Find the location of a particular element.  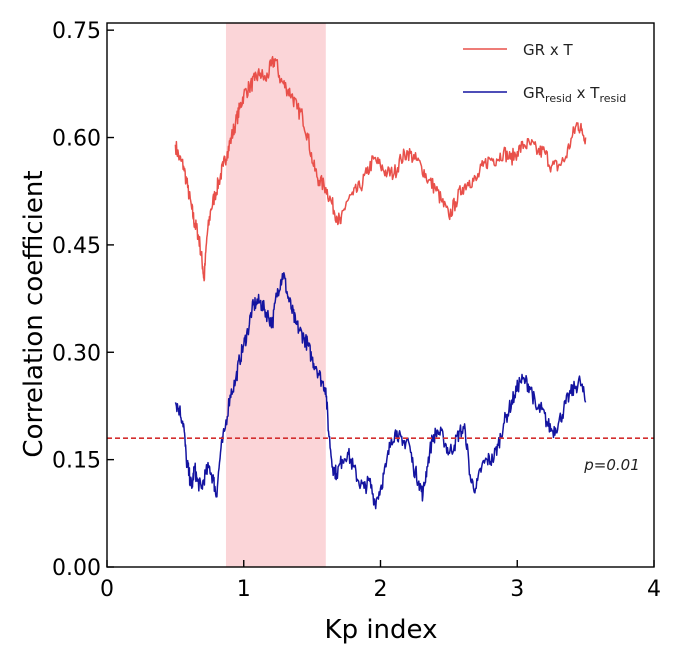

y-tick-label: 0.15 is located at coordinates (76, 461).